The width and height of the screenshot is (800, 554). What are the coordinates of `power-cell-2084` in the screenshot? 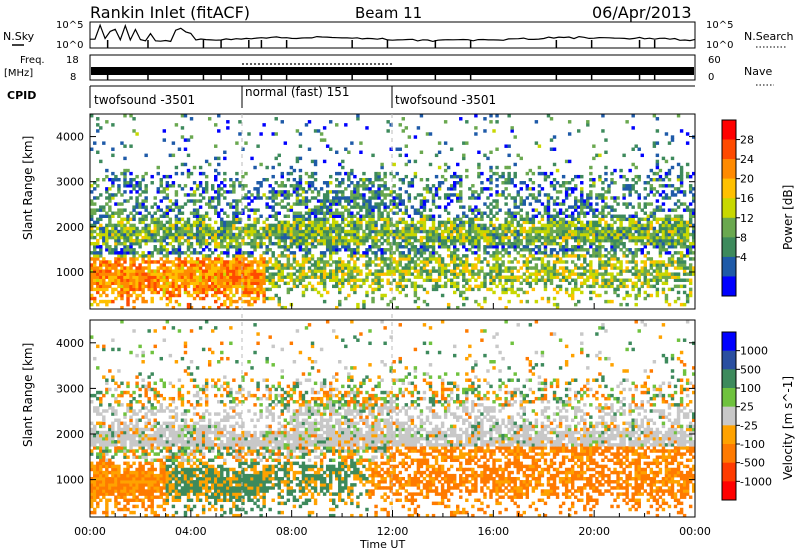 It's located at (321, 240).